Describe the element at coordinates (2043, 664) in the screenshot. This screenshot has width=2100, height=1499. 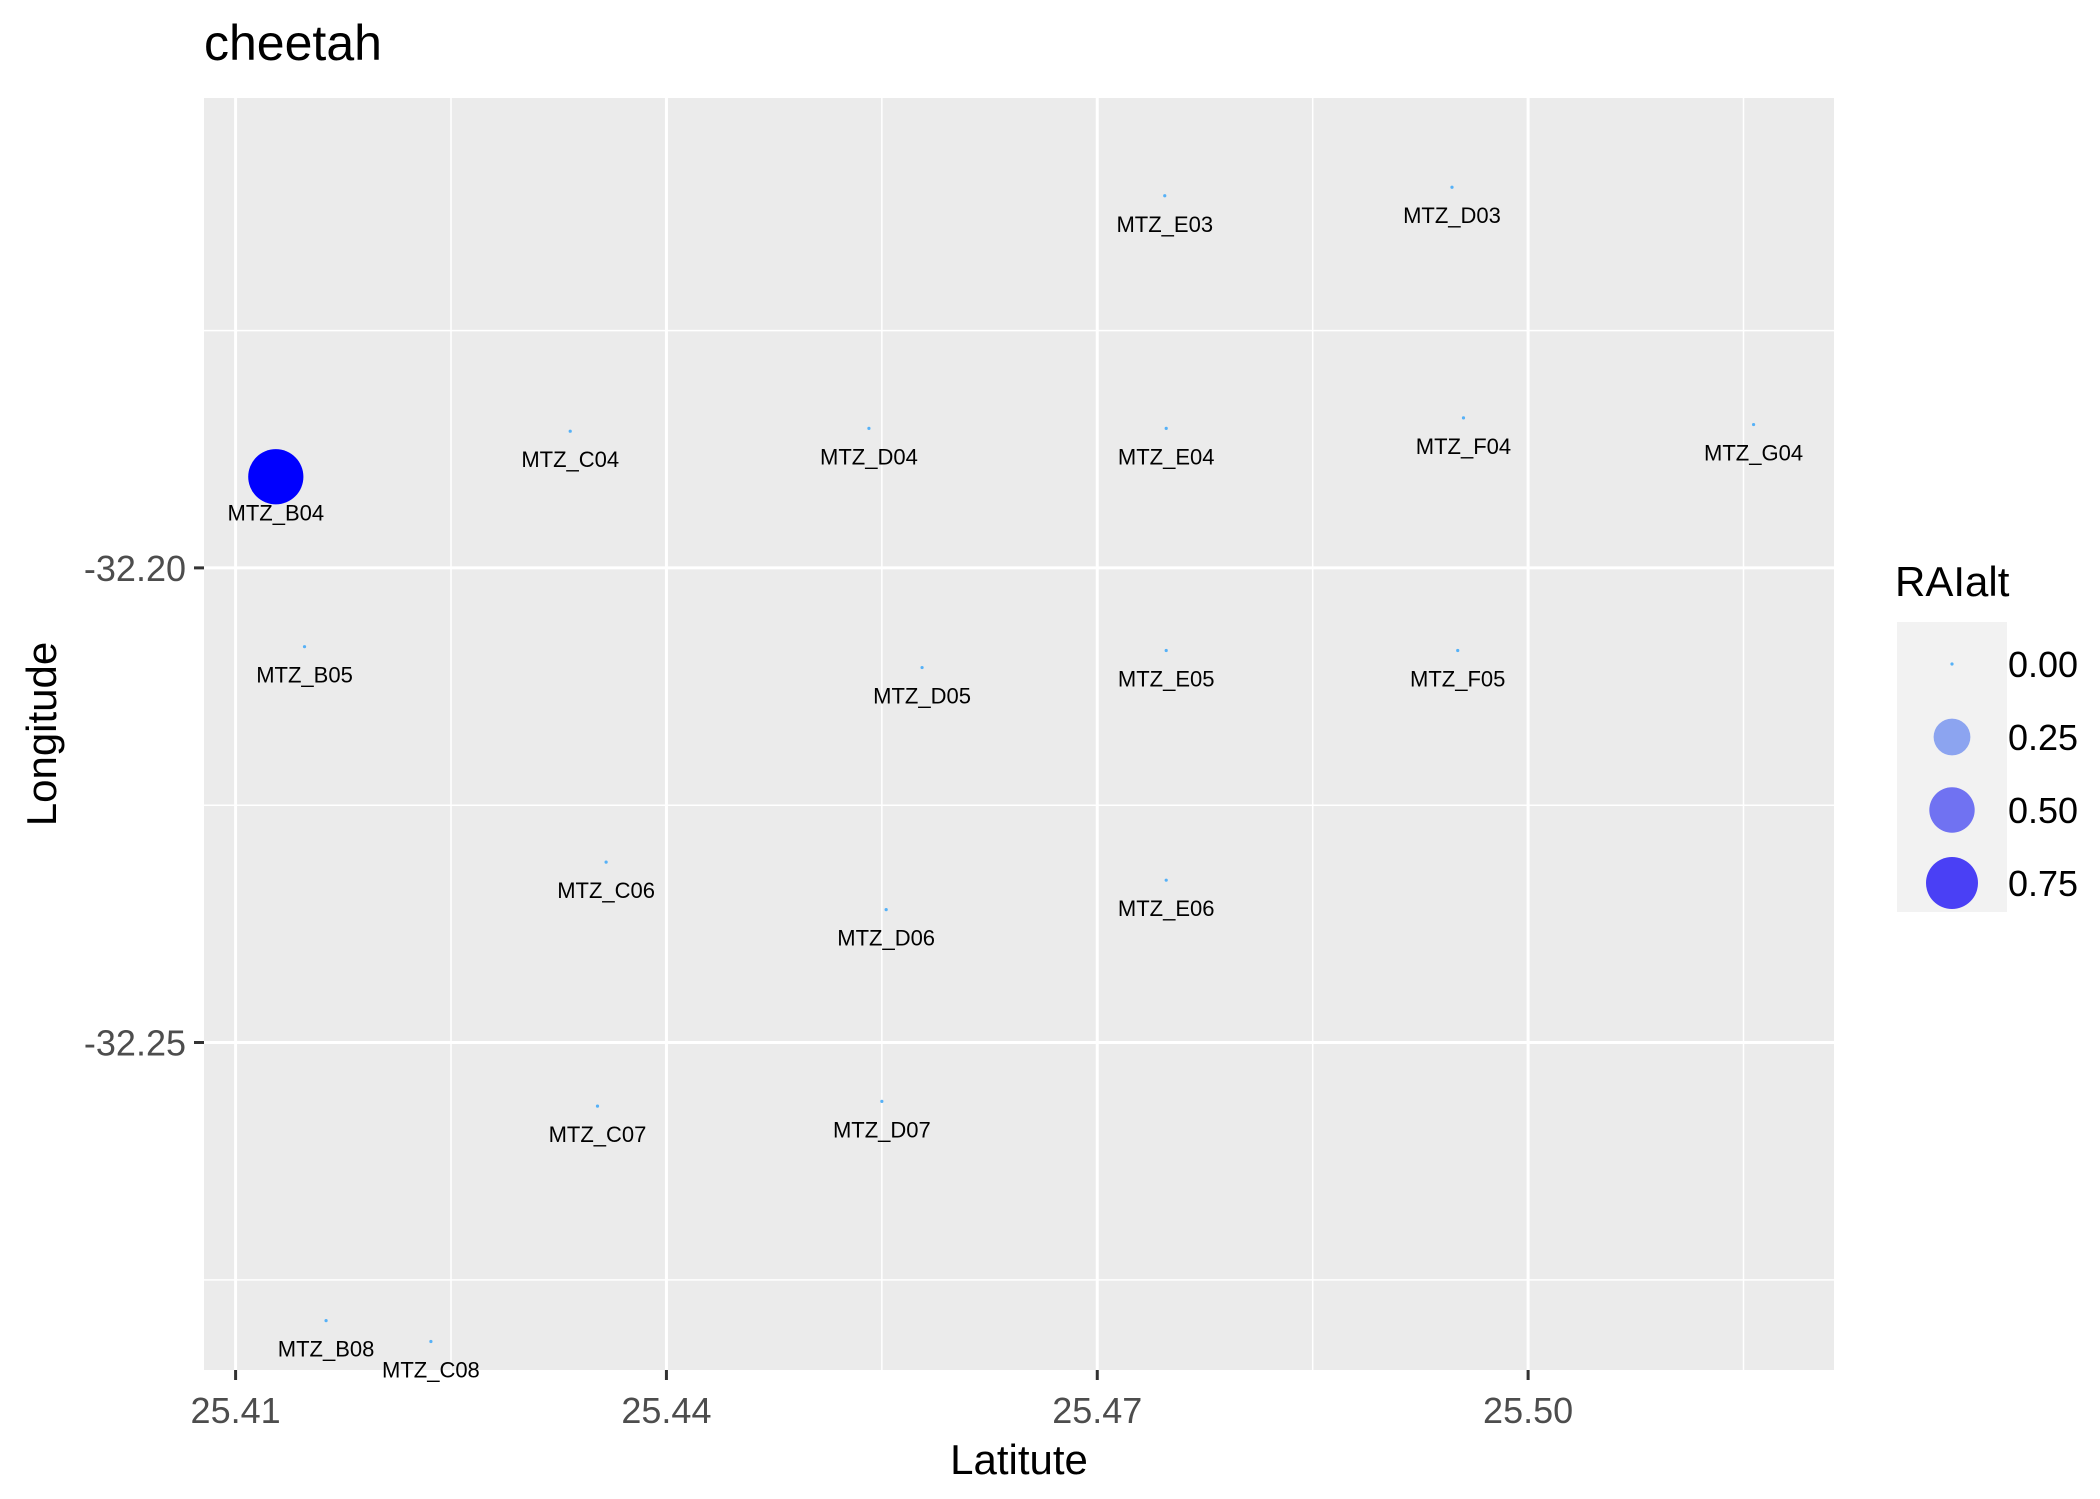
I see `legend-label: 0.00` at that location.